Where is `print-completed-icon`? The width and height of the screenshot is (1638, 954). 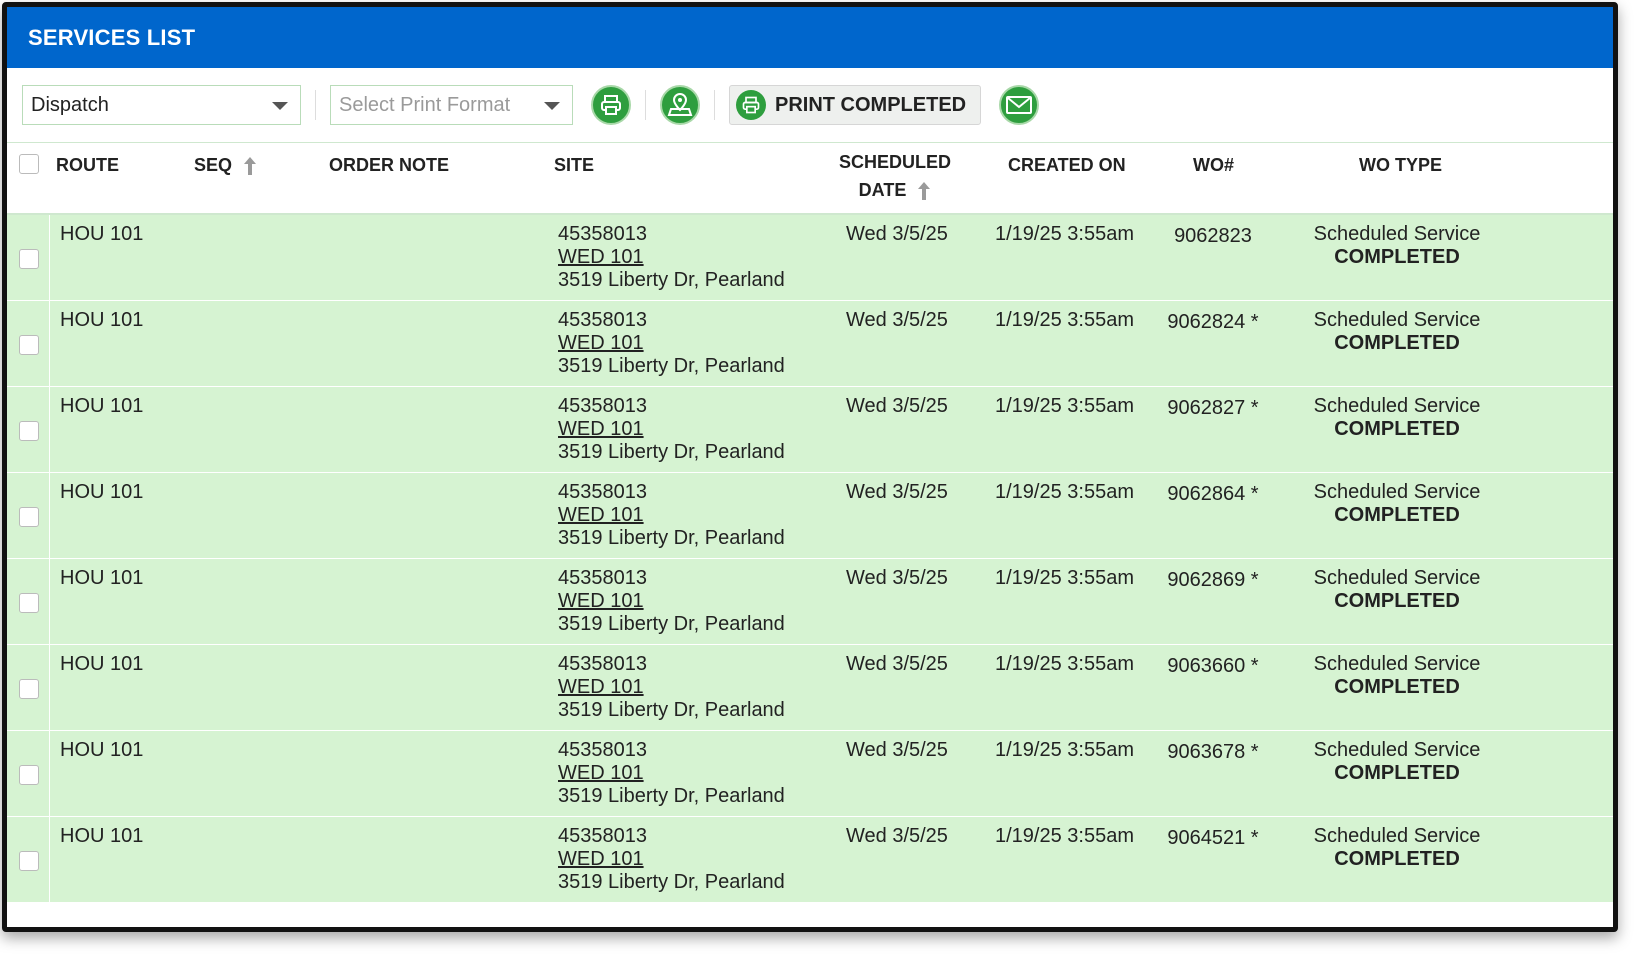
print-completed-icon is located at coordinates (751, 105).